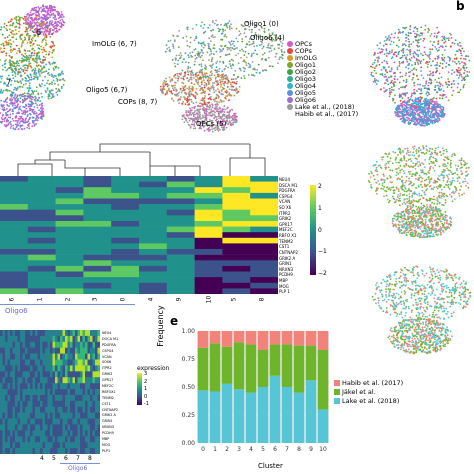  I want to click on tsne-legend-label: Habib et al., (2017), so click(327, 113).